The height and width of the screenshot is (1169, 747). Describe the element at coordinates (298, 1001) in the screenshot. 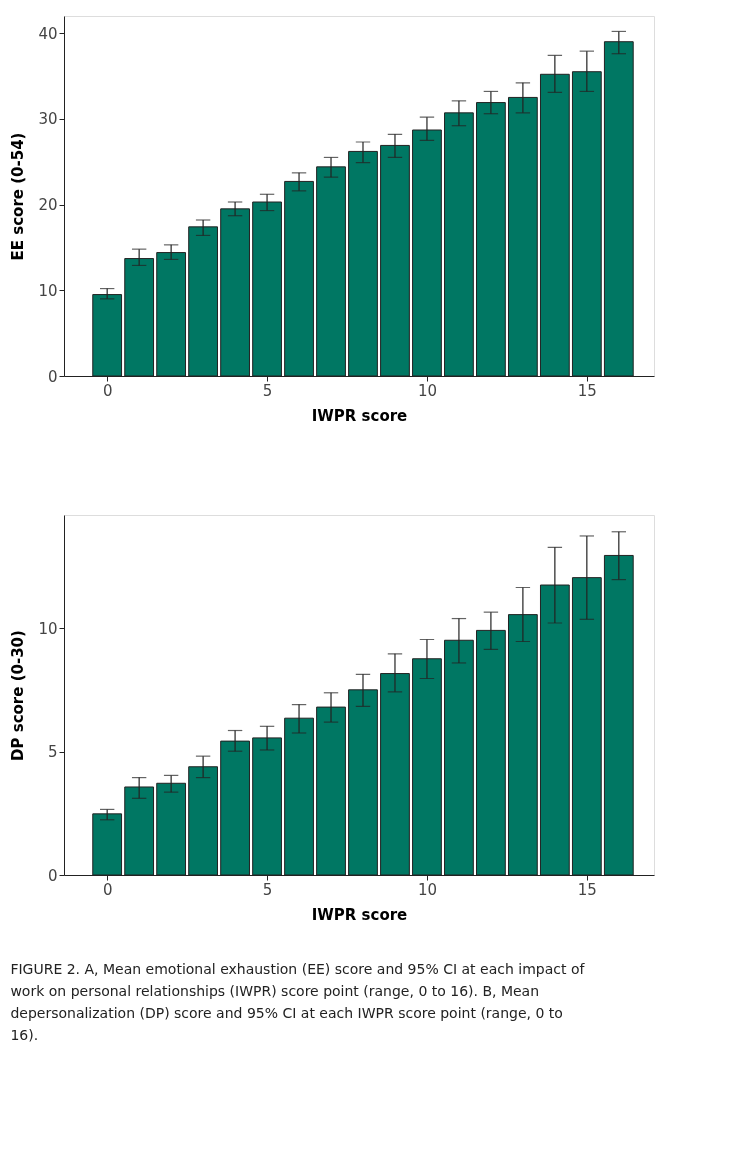

I see `caption: FIGURE 2. A, Mean emotional exhaustion (EE) score and 95% CI at each impact of work on personal relationships (IWPR) score point (range, 0 to 16). B, Mean depersonalization (DP) score and 95% CI at each IWPR score point (range, 0 to 16).` at that location.